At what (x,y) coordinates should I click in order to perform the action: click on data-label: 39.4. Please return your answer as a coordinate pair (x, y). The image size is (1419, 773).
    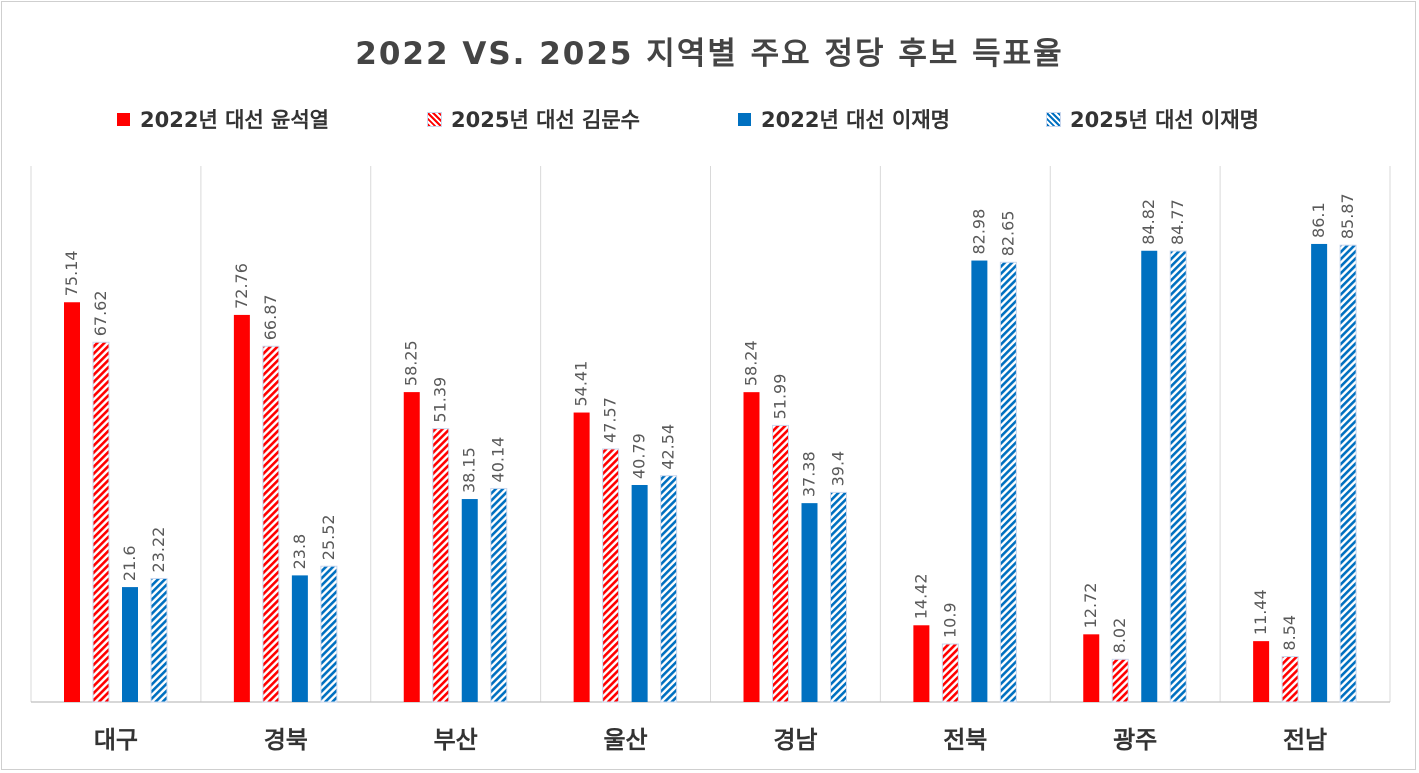
    Looking at the image, I should click on (838, 469).